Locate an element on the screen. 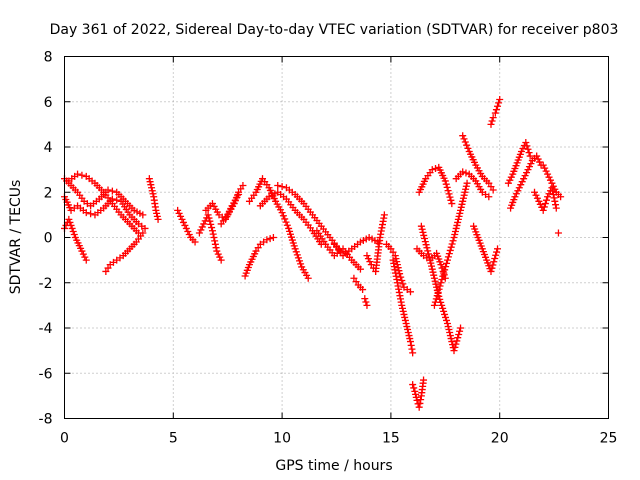  series-sat-o is located at coordinates (338, 250).